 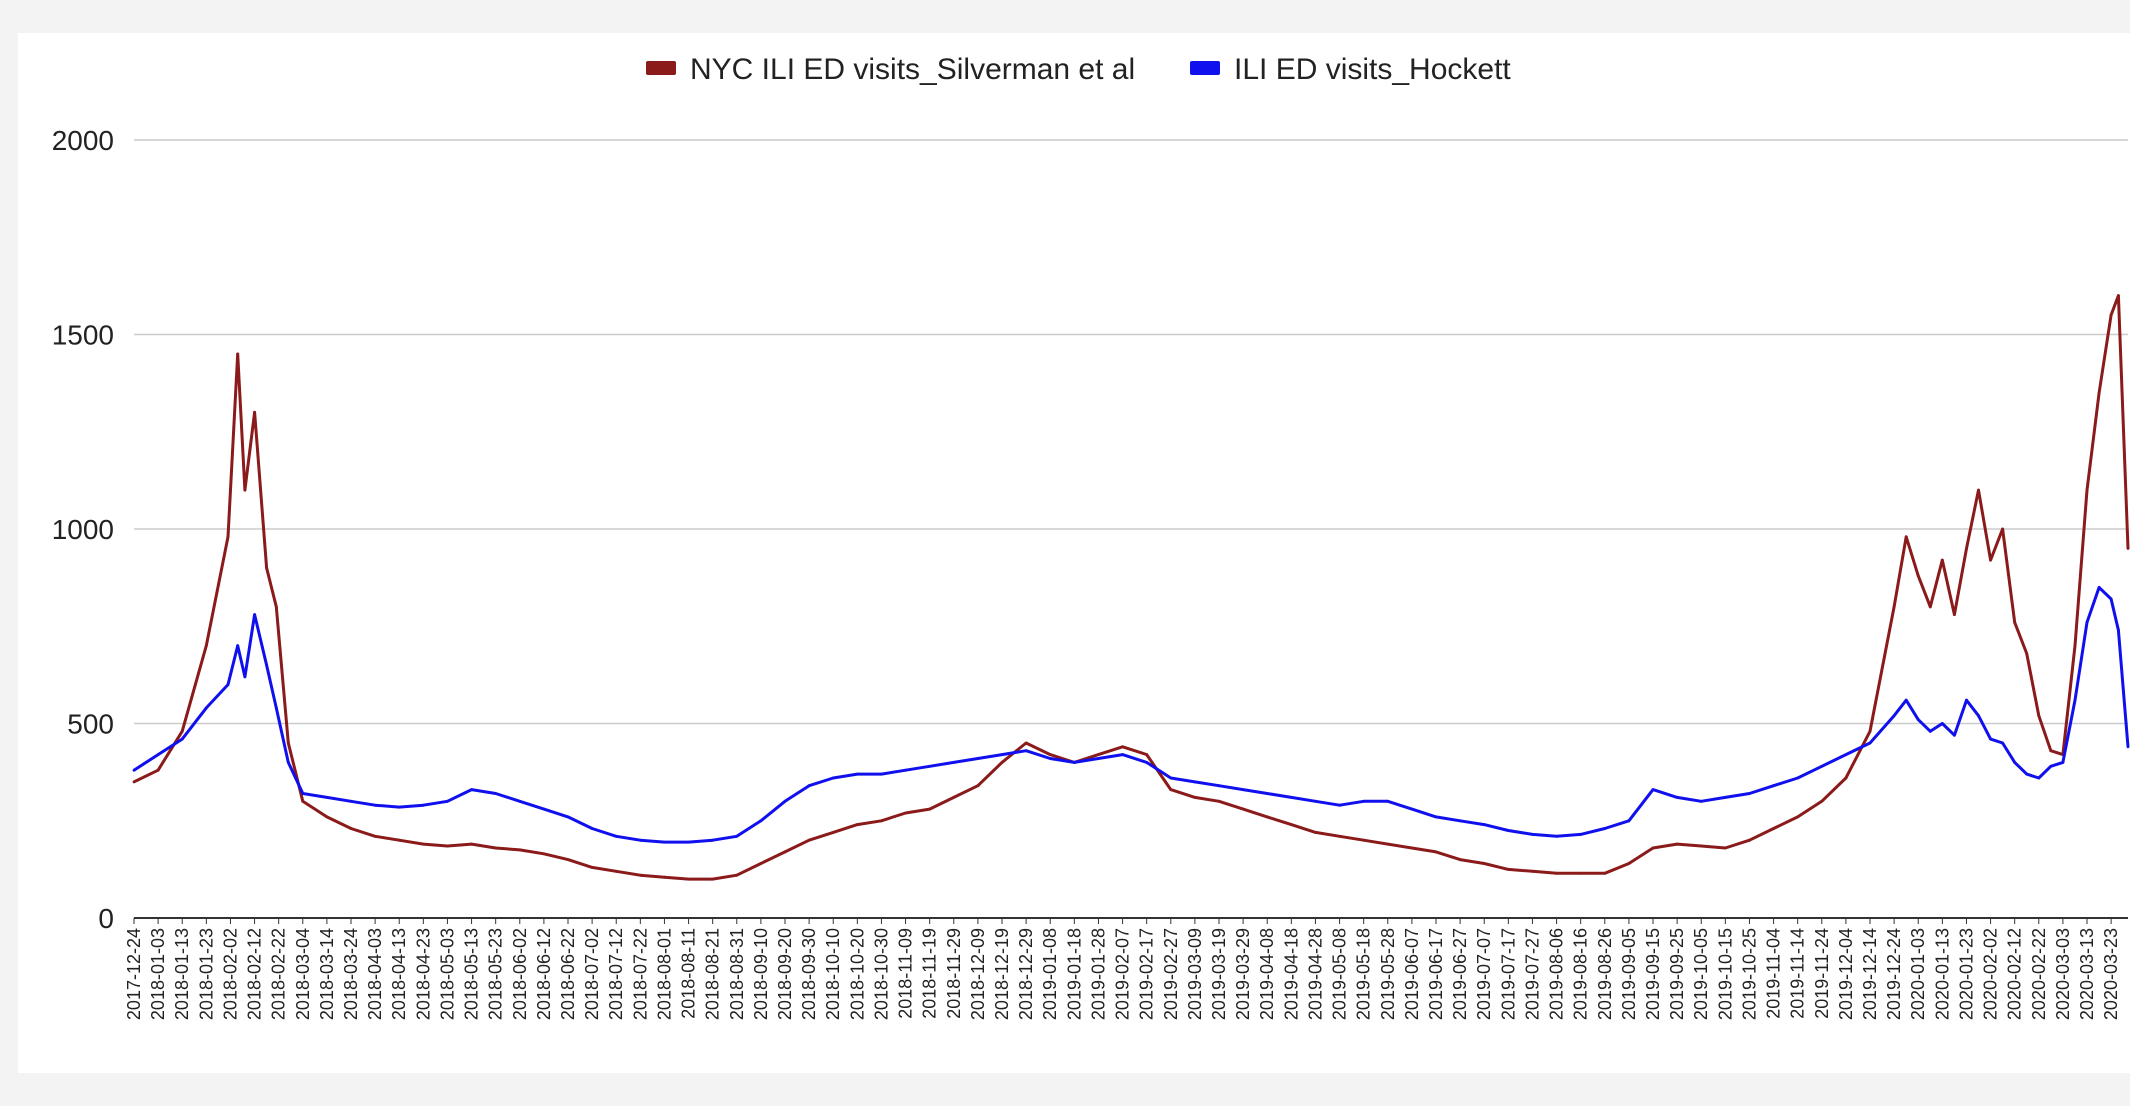 I want to click on x-tick-label: 2018-07-12, so click(x=616, y=974).